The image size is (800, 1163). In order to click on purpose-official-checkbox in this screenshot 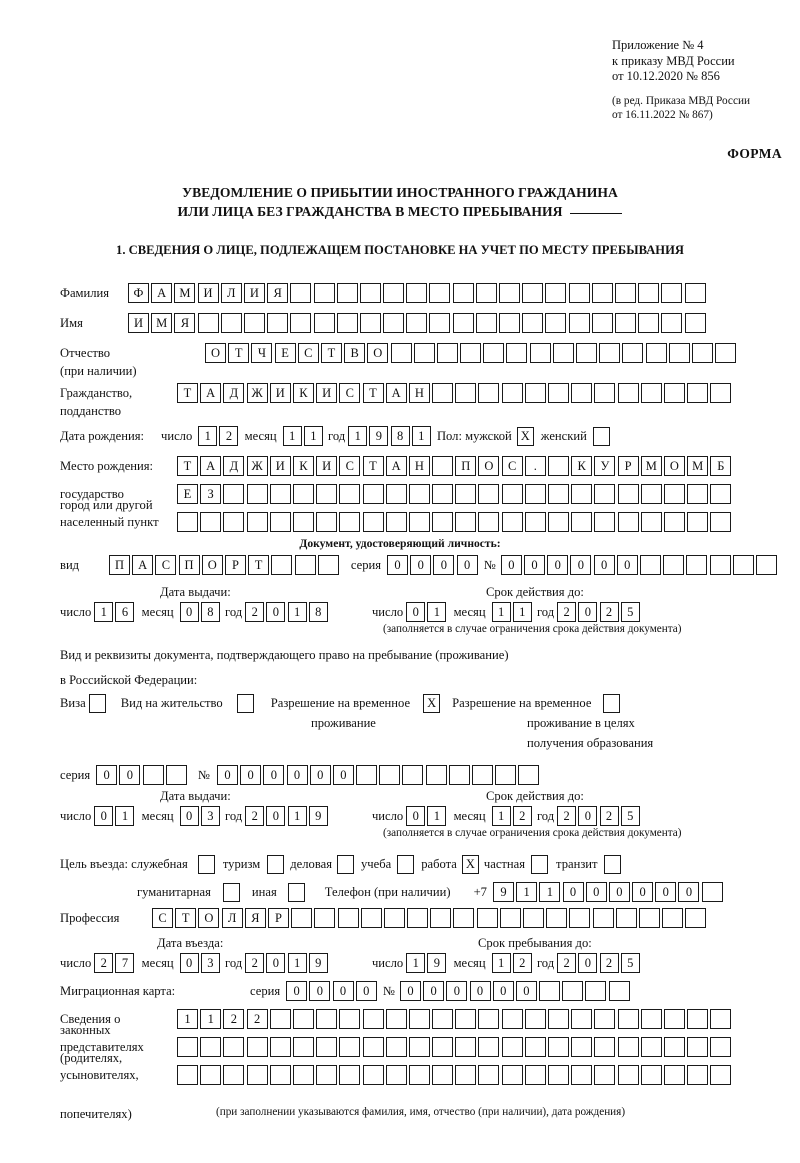, I will do `click(206, 864)`.